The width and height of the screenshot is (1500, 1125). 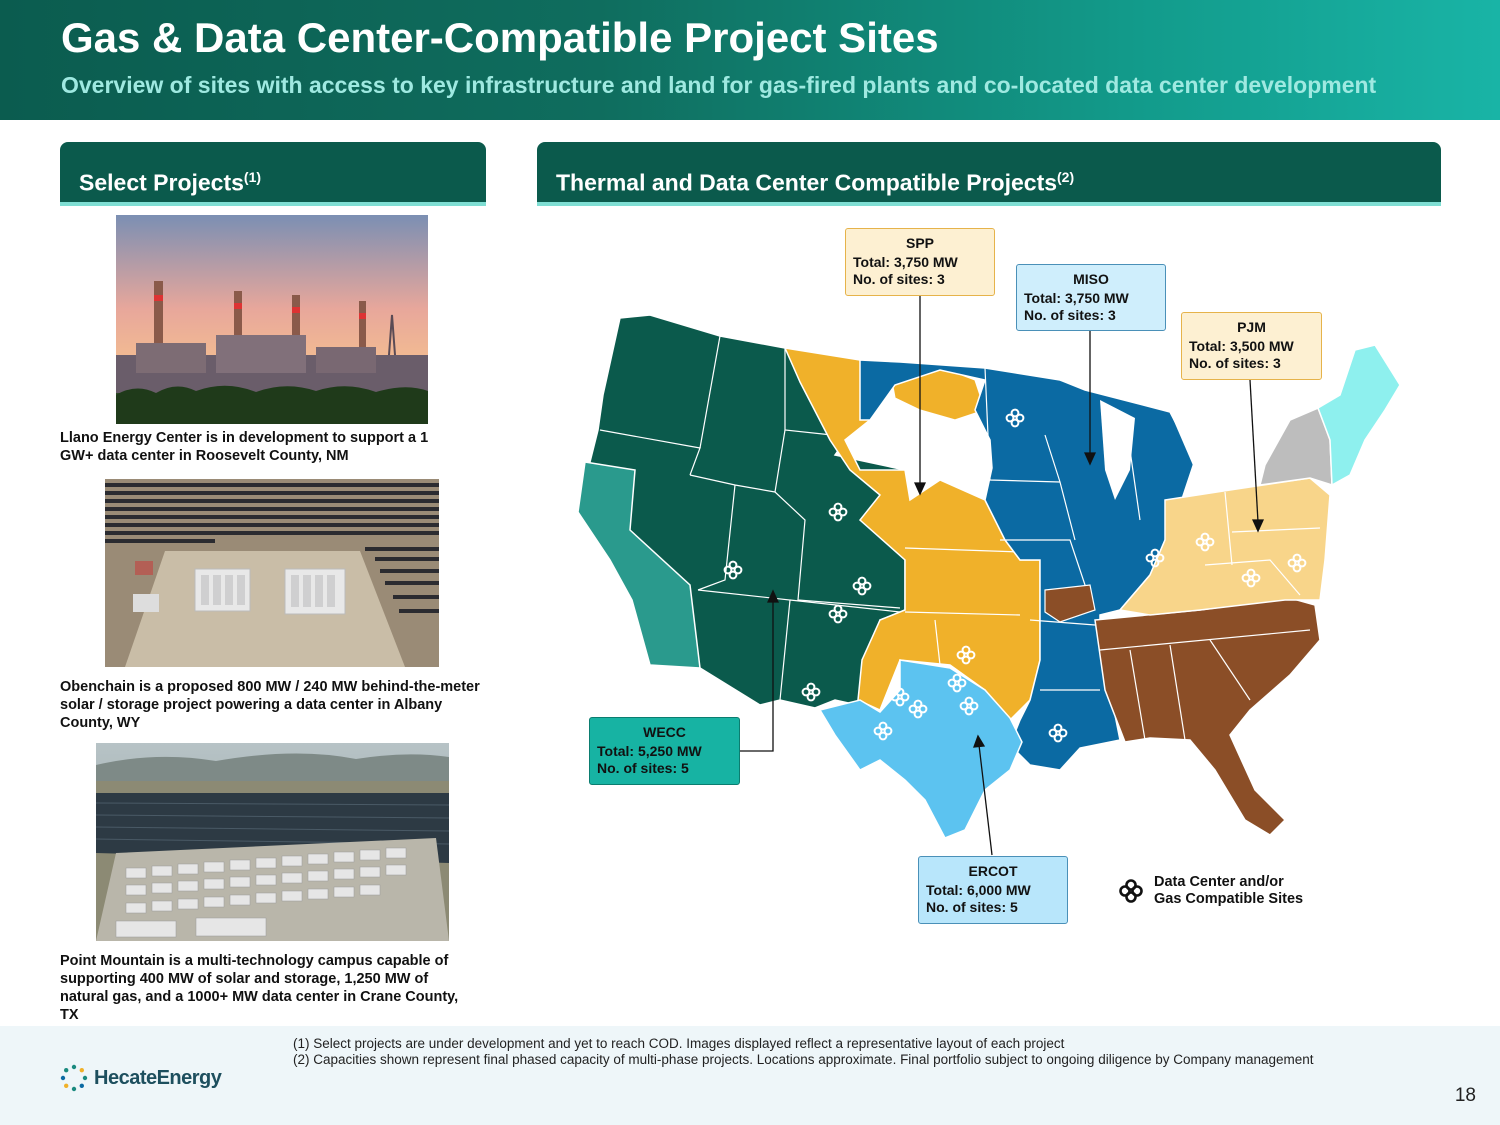 I want to click on pjm-callout: PJM Total: 3,500 MW No. of sites: 3, so click(x=1251, y=346).